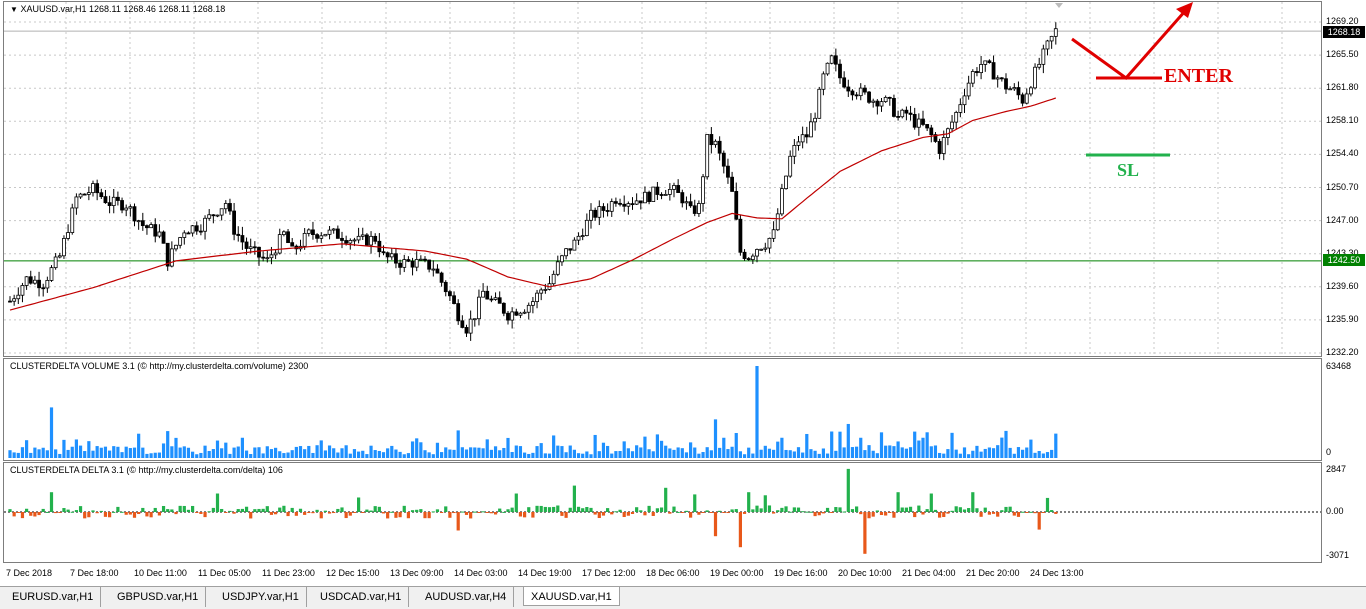  I want to click on time-axis-label: 18 Dec 06:00, so click(673, 573).